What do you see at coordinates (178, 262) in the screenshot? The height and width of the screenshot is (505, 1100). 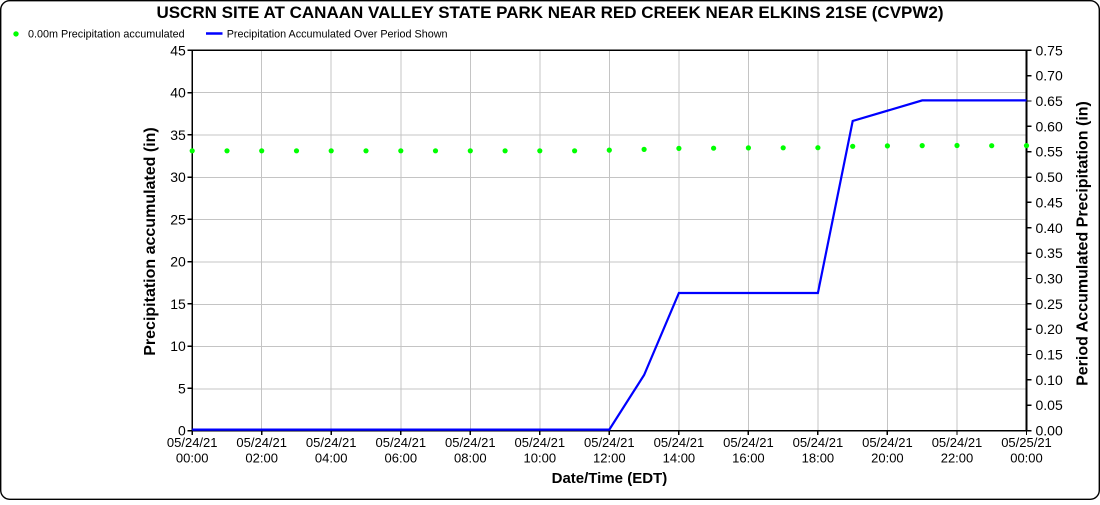 I see `svg-text: 20` at bounding box center [178, 262].